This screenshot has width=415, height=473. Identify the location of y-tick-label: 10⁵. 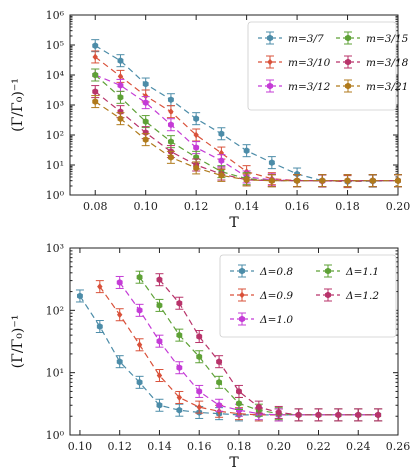
(55, 45).